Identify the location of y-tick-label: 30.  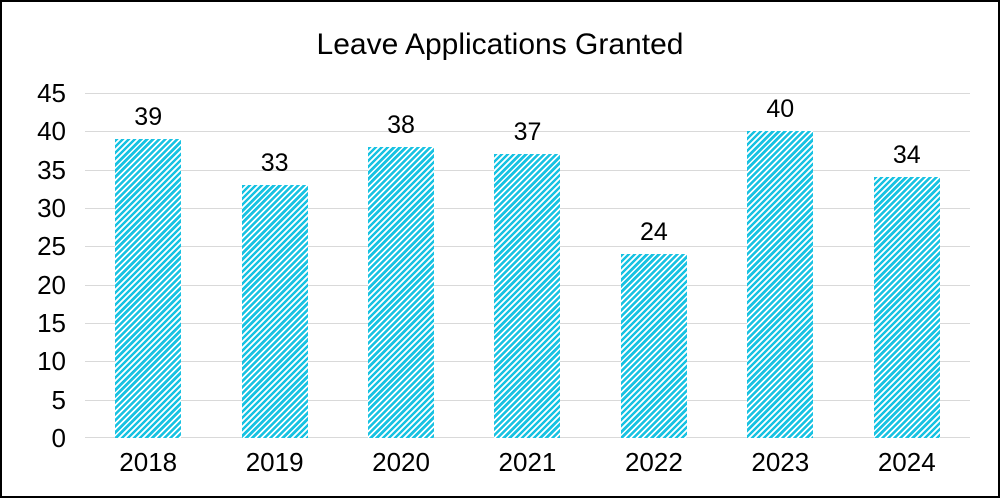
(51, 208).